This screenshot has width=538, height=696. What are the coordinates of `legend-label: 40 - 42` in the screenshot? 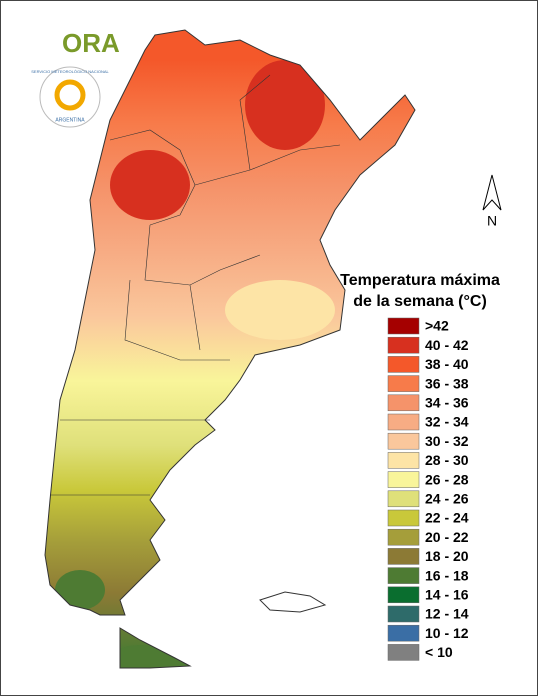 It's located at (447, 345).